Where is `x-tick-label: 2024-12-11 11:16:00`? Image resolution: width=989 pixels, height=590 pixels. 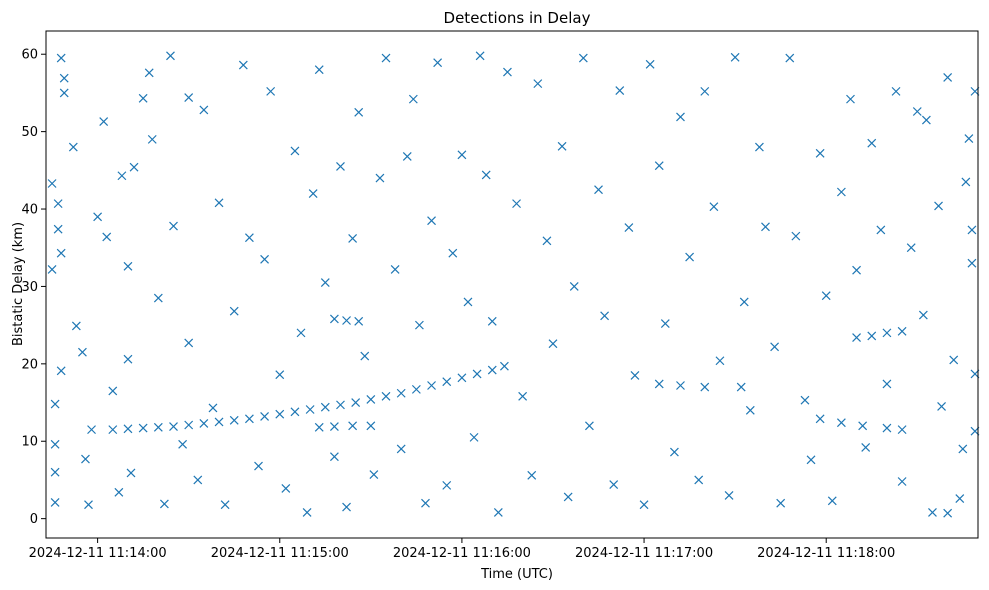
x-tick-label: 2024-12-11 11:16:00 is located at coordinates (462, 553).